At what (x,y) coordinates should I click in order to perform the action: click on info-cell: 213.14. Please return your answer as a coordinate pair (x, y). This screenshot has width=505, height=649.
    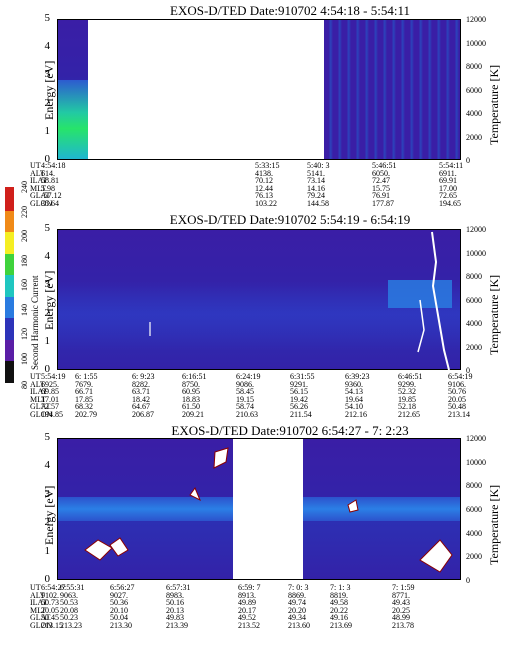
    Looking at the image, I should click on (459, 414).